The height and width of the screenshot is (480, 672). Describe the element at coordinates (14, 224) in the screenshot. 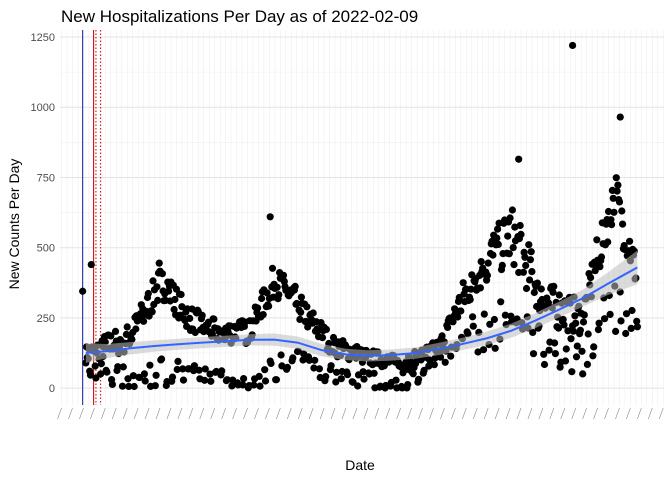

I see `y-axis-title: New Counts Per Day` at that location.